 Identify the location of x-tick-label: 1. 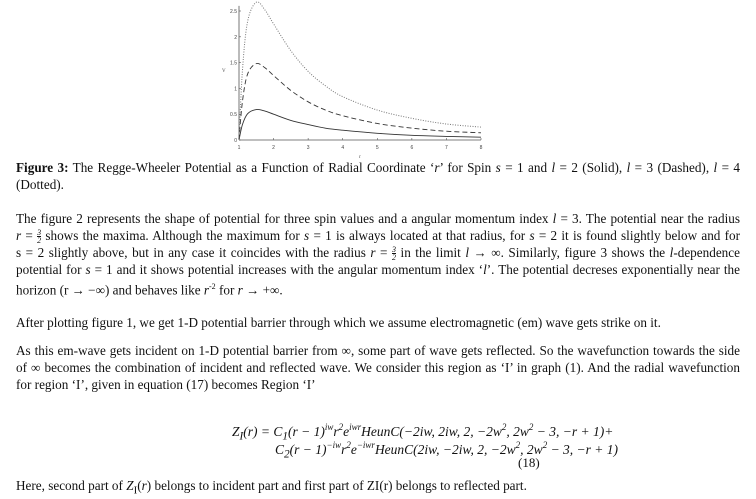
(239, 148).